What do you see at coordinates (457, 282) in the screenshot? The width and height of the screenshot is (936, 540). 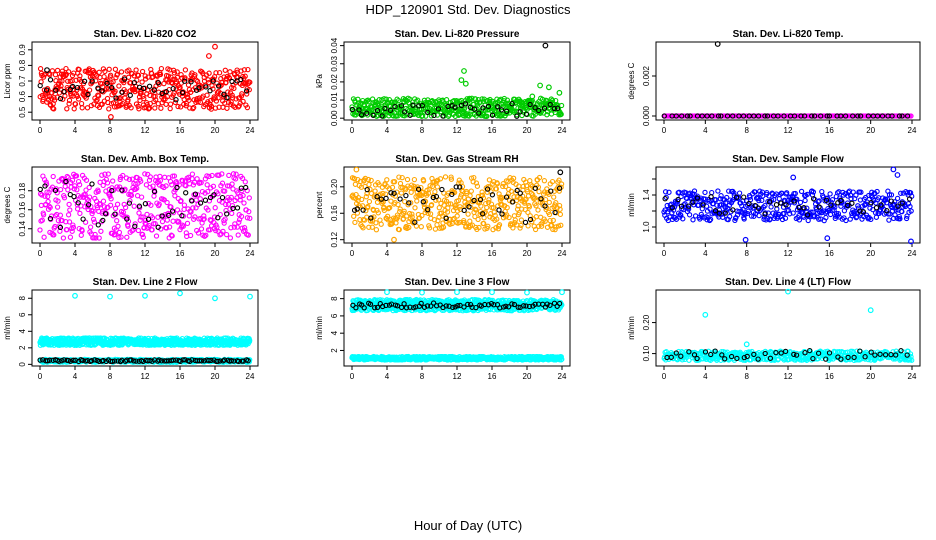 I see `panel-title: Stan. Dev. Line 3 Flow` at bounding box center [457, 282].